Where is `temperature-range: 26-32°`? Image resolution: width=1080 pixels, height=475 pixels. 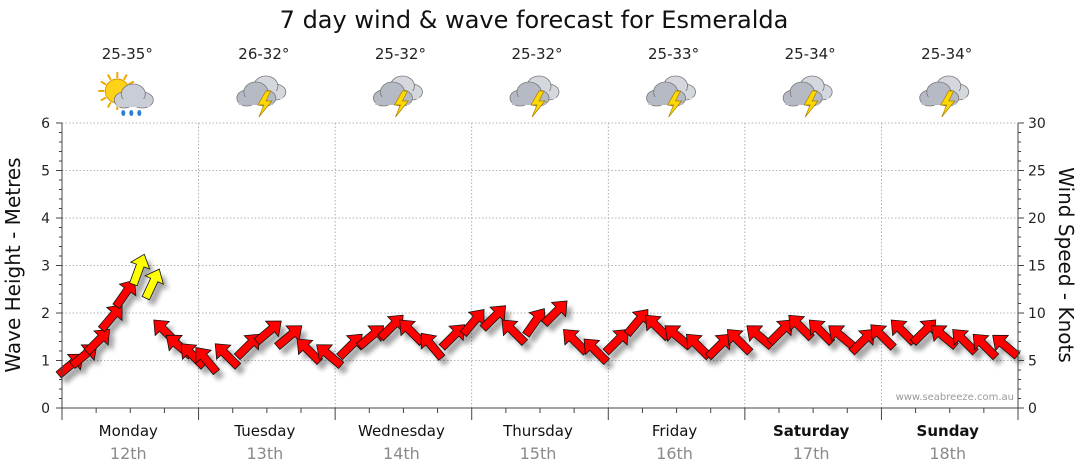 temperature-range: 26-32° is located at coordinates (263, 54).